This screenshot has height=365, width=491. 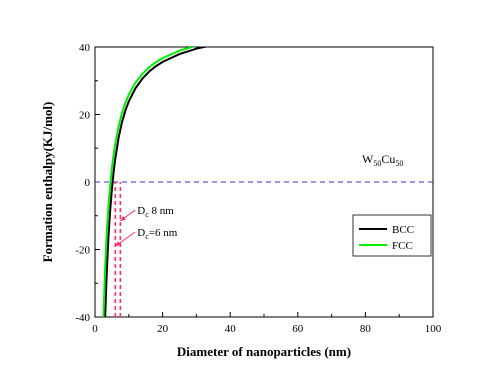 I want to click on y-tick-label: 0, so click(x=88, y=183).